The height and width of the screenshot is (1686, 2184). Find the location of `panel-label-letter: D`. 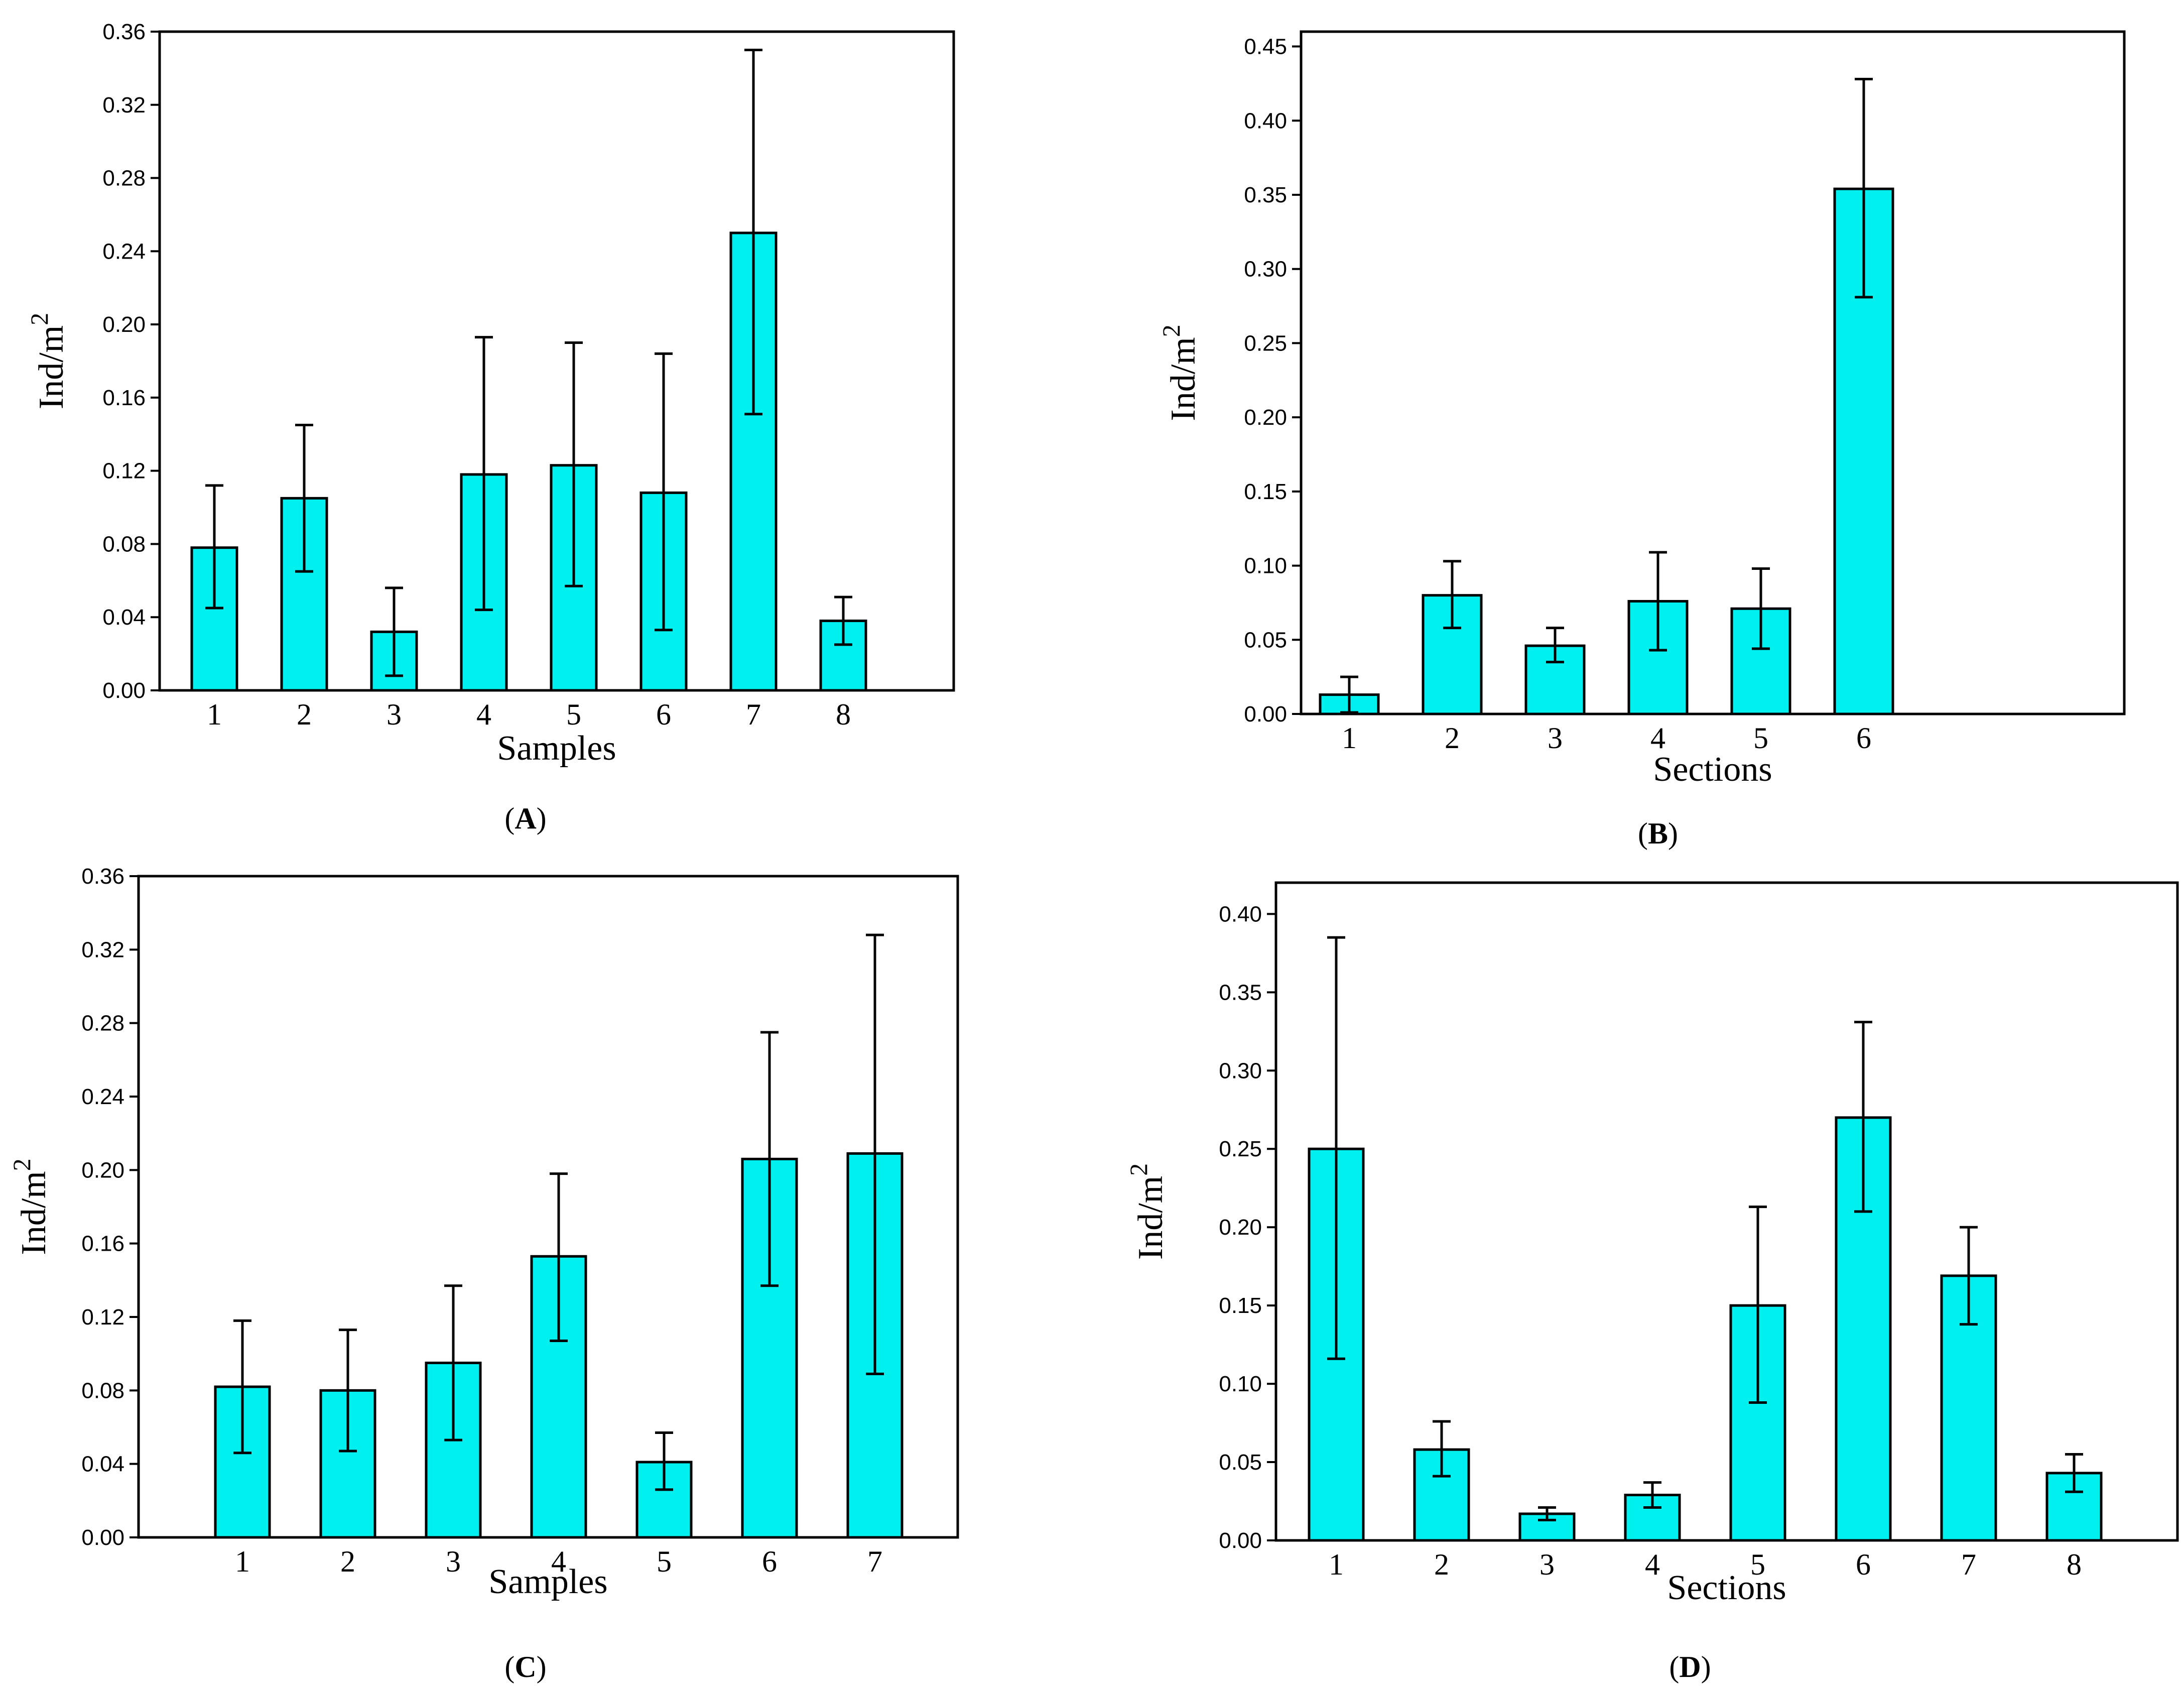

panel-label-letter: D is located at coordinates (1690, 1666).